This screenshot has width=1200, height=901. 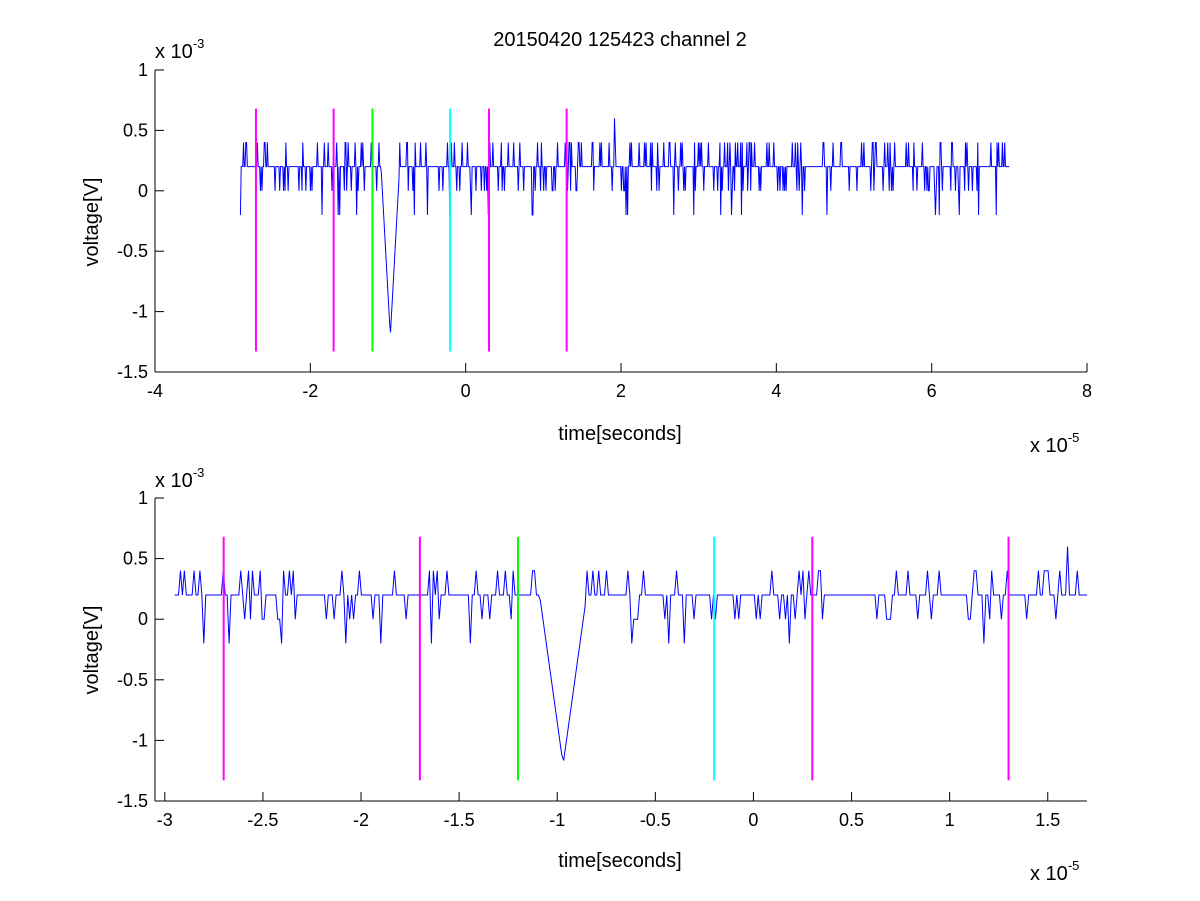 I want to click on plot-title: 20150420 125423 channel 2, so click(x=620, y=40).